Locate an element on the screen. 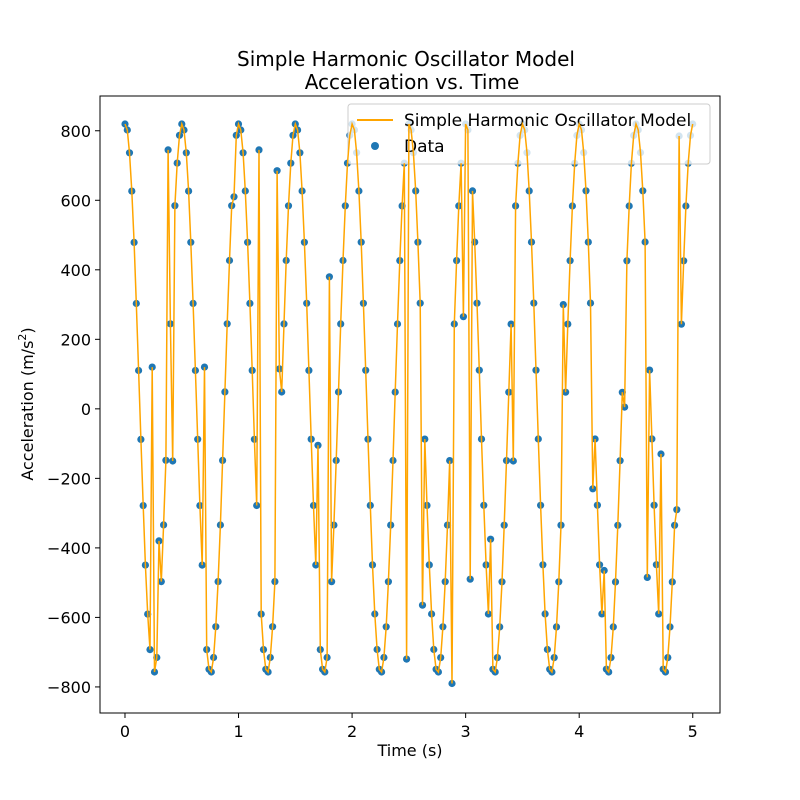 Image resolution: width=800 pixels, height=800 pixels. x-axis-label: Time (s) is located at coordinates (409, 750).